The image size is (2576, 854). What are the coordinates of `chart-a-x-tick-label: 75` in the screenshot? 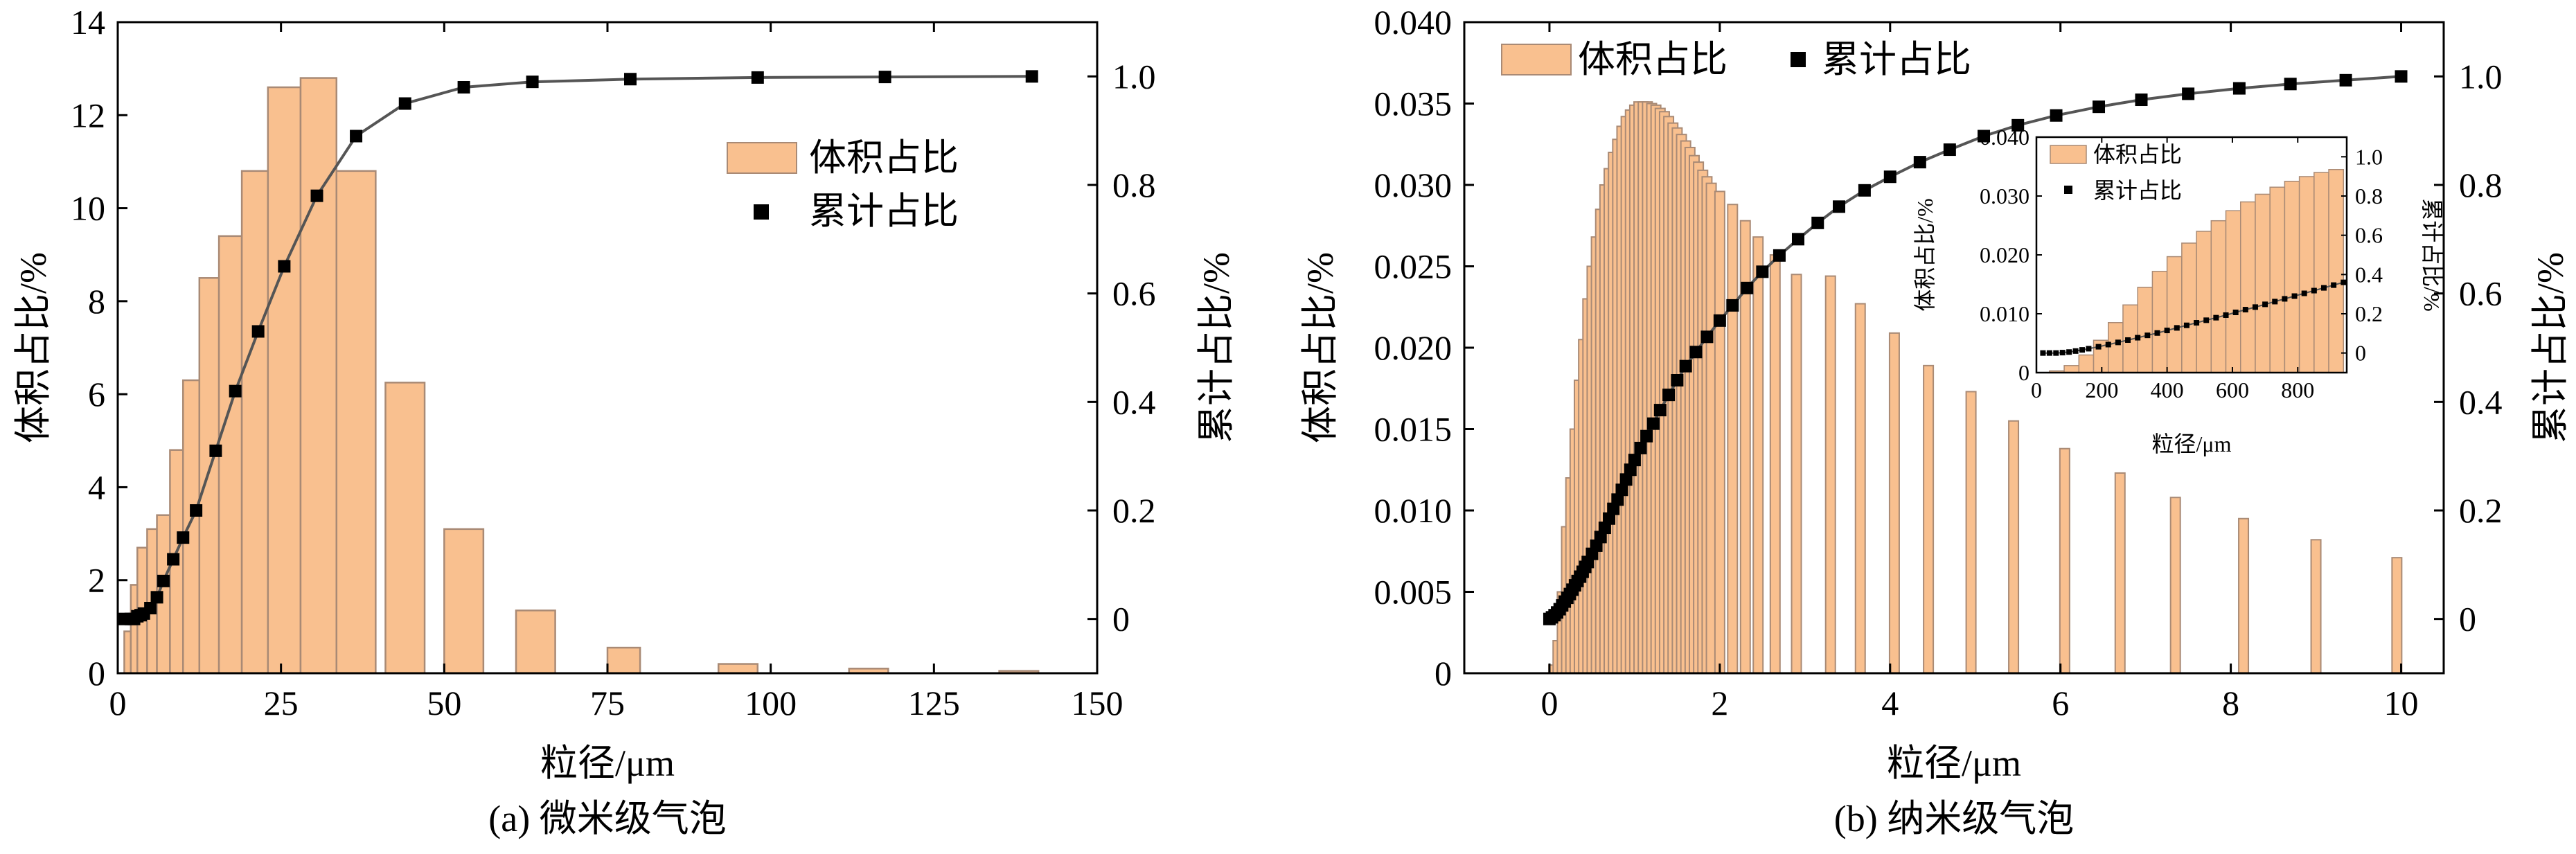 It's located at (607, 703).